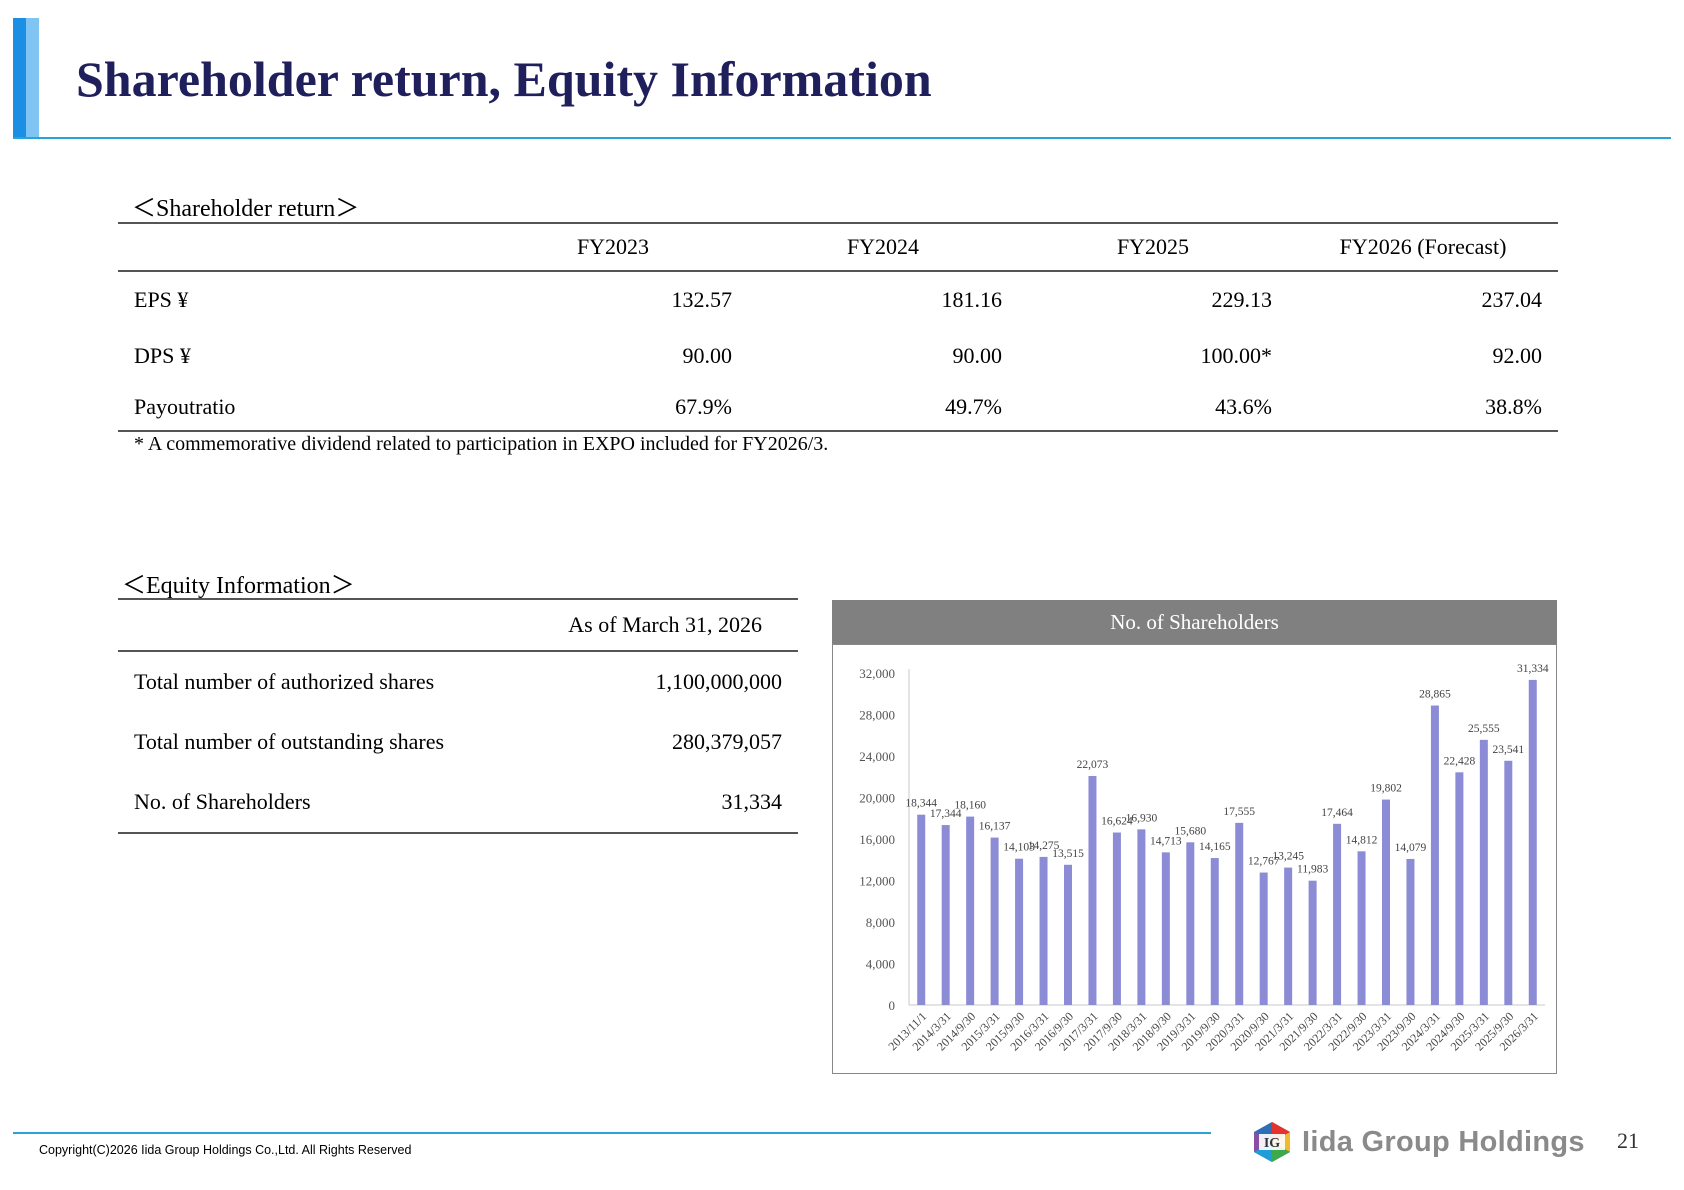  Describe the element at coordinates (1460, 761) in the screenshot. I see `data-label: 22,428` at that location.